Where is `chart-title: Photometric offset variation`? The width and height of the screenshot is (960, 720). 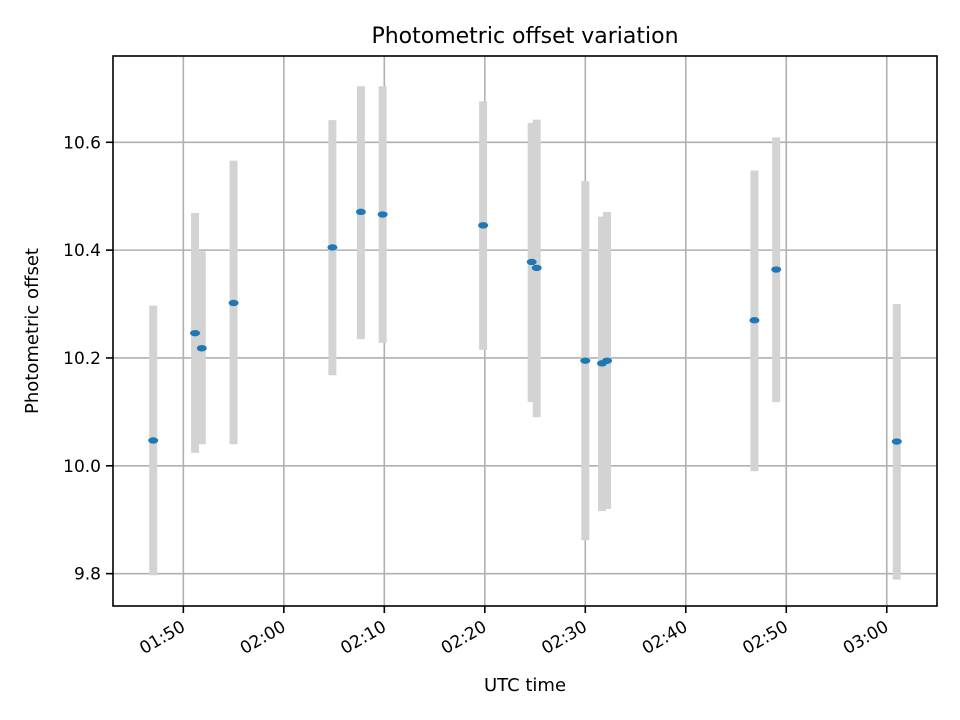
chart-title: Photometric offset variation is located at coordinates (524, 36).